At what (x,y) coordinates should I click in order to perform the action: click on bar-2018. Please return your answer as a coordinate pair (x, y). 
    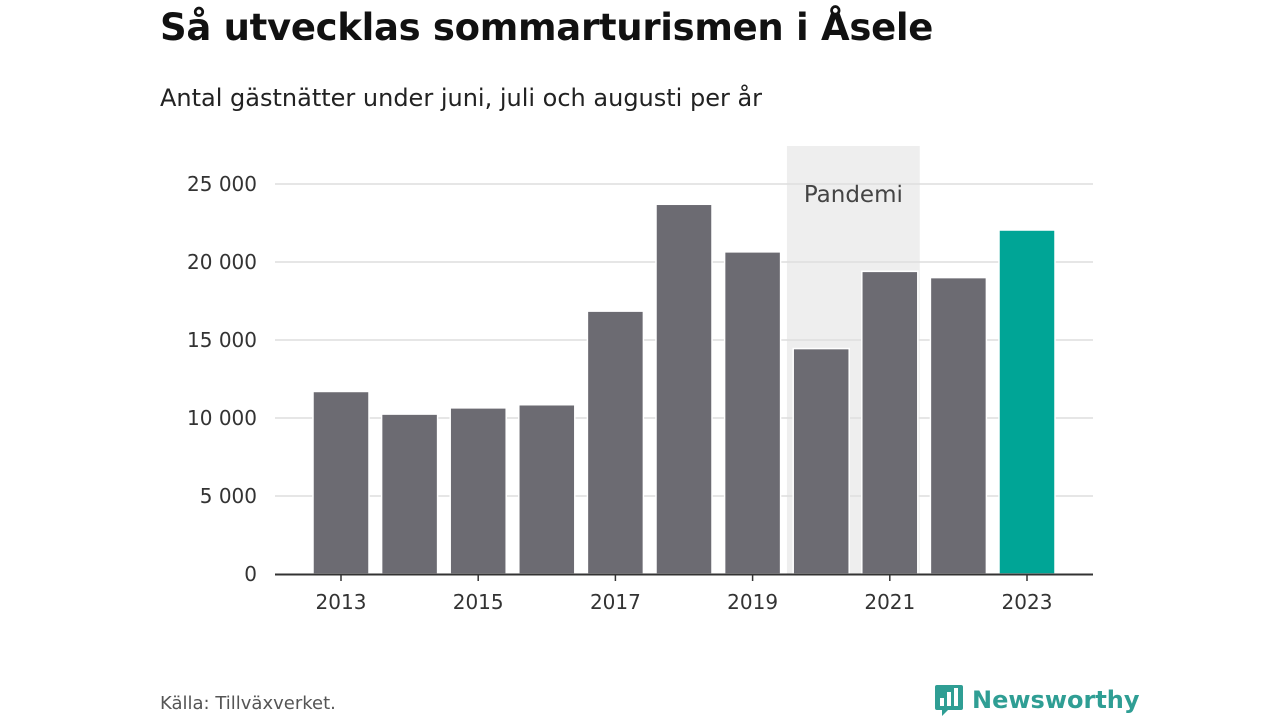
    Looking at the image, I should click on (684, 389).